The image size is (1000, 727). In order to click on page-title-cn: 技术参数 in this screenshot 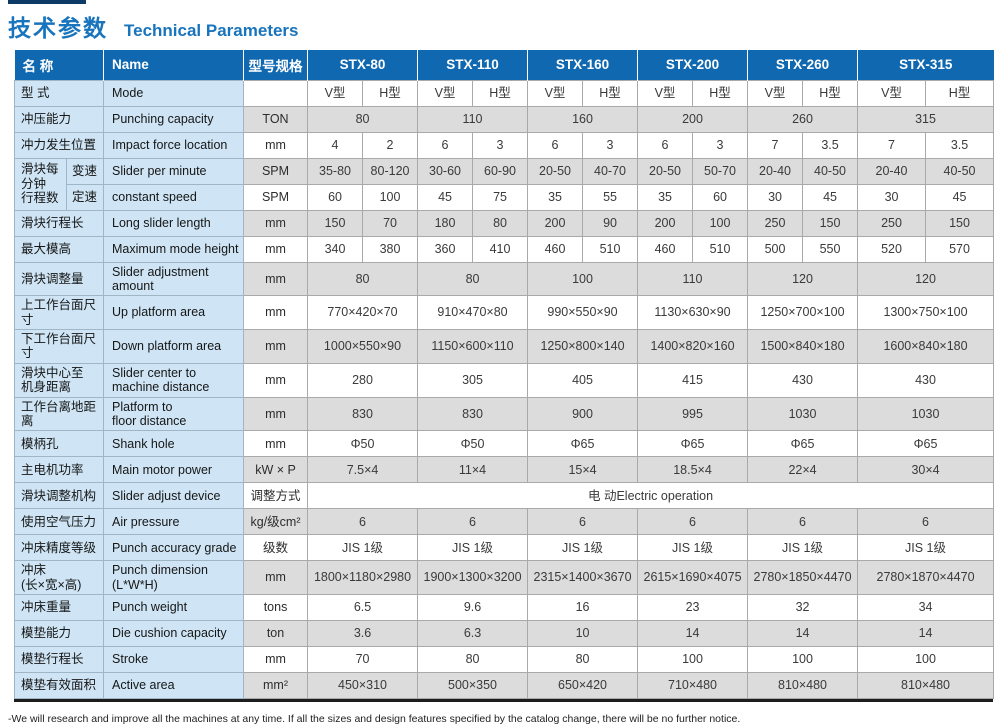, I will do `click(58, 28)`.